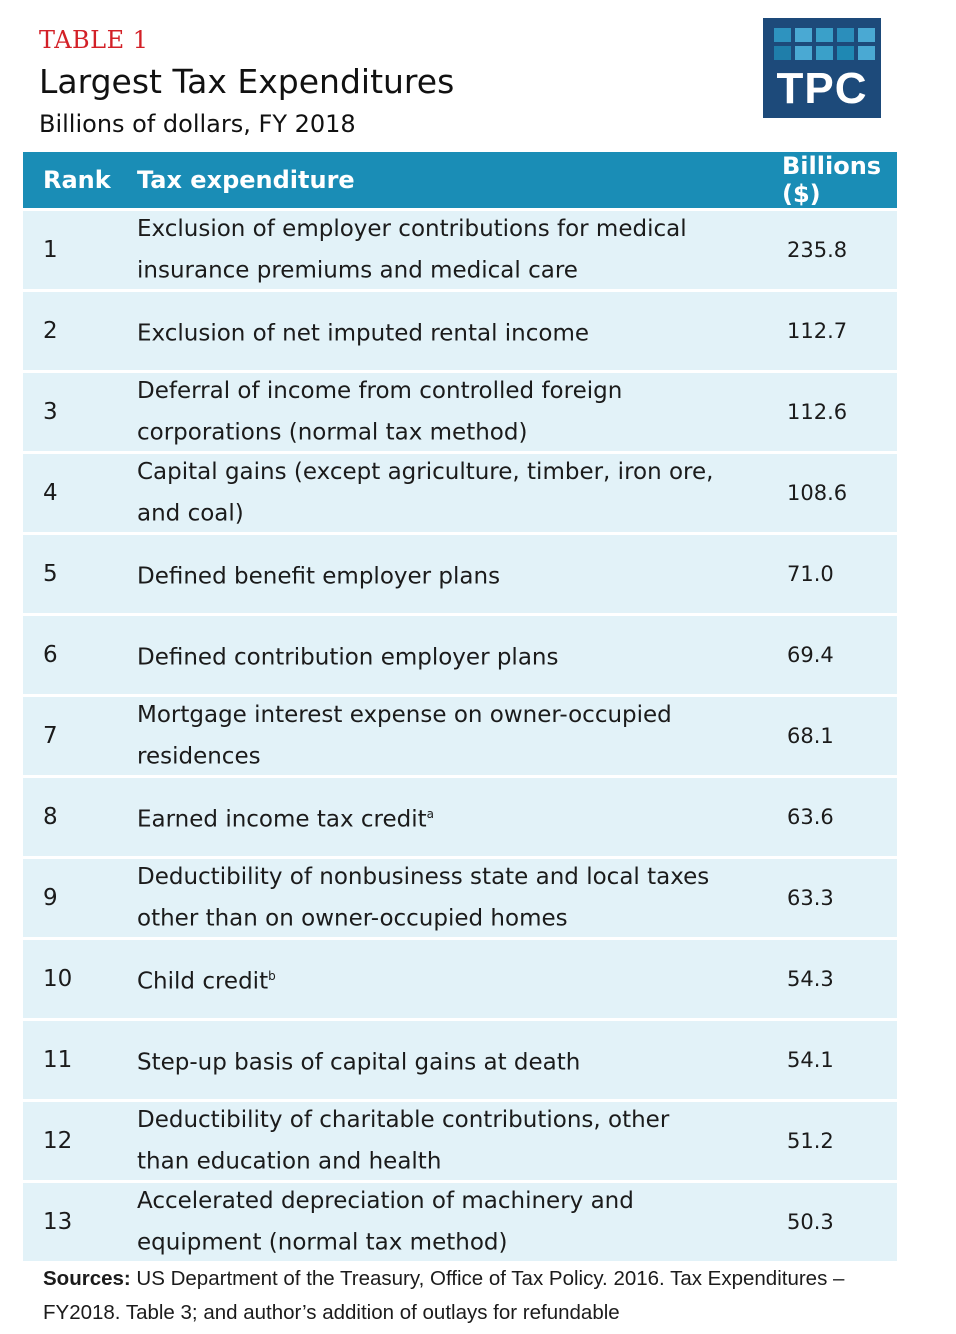 This screenshot has width=956, height=1334. What do you see at coordinates (812, 897) in the screenshot?
I see `value-cell: 63.3` at bounding box center [812, 897].